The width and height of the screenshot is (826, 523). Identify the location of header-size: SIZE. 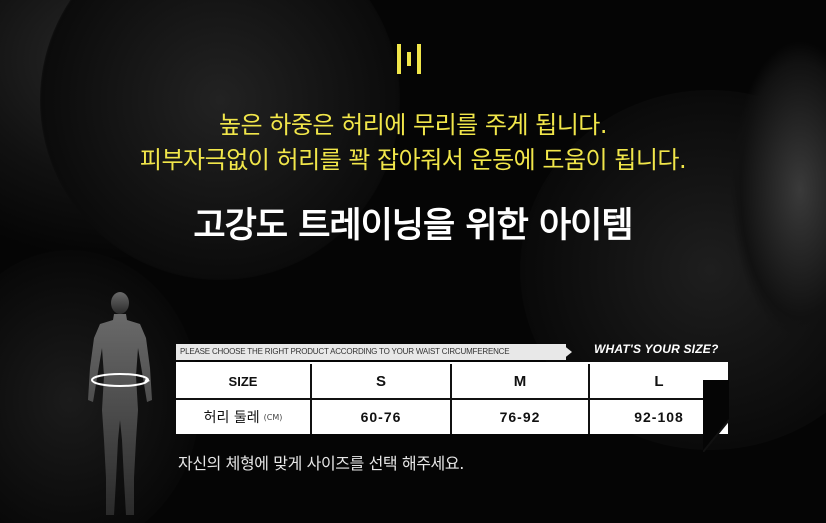
(244, 381).